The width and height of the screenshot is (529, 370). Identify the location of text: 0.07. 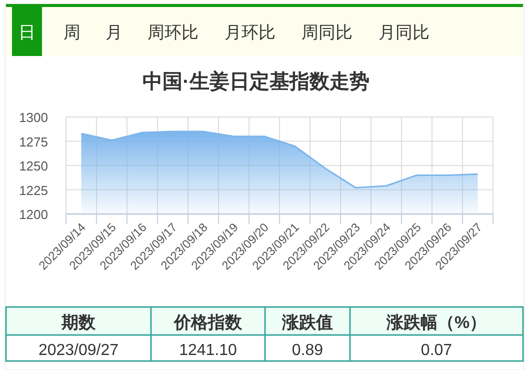
(436, 350).